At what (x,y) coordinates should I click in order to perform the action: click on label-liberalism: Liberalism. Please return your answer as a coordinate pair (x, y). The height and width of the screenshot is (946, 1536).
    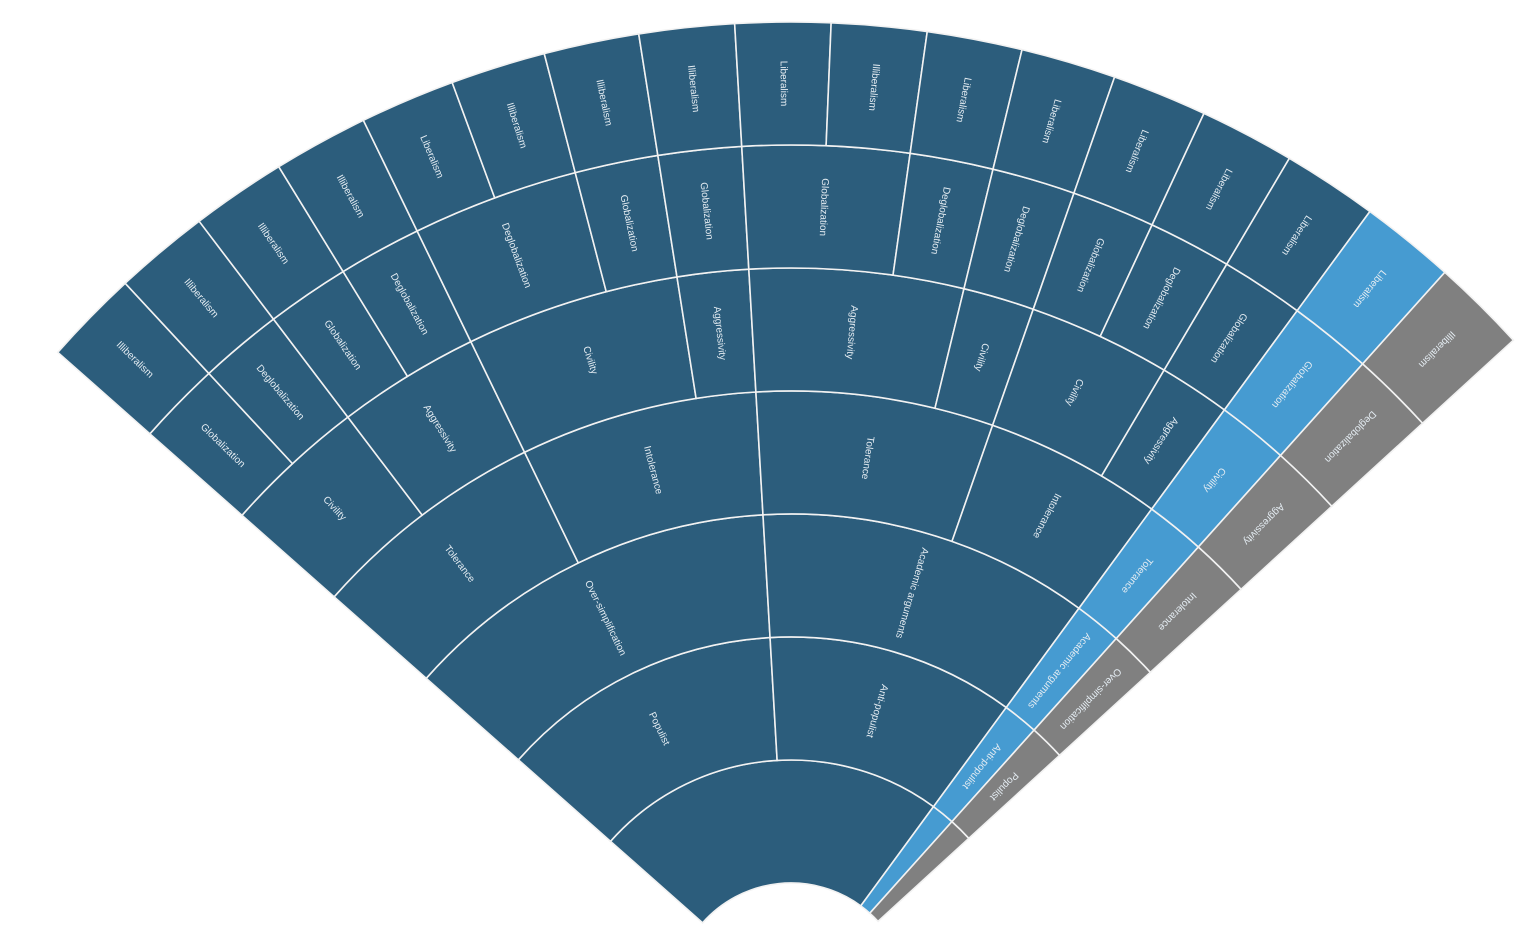
    Looking at the image, I should click on (783, 84).